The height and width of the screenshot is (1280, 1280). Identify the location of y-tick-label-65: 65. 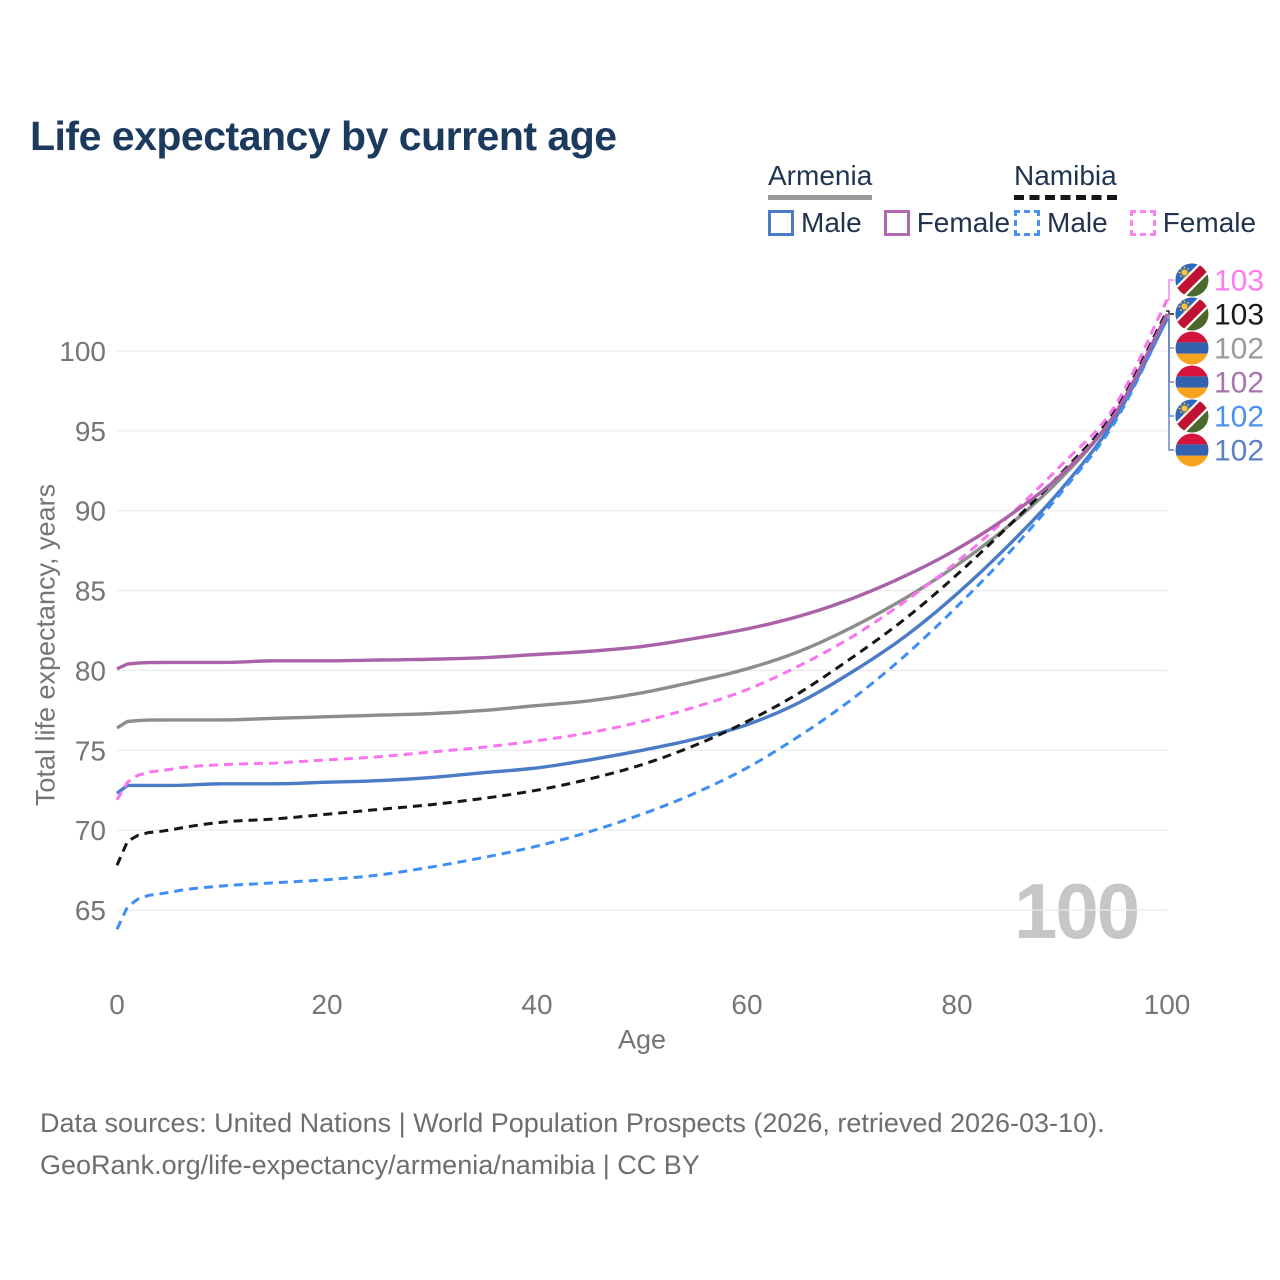
(90, 910).